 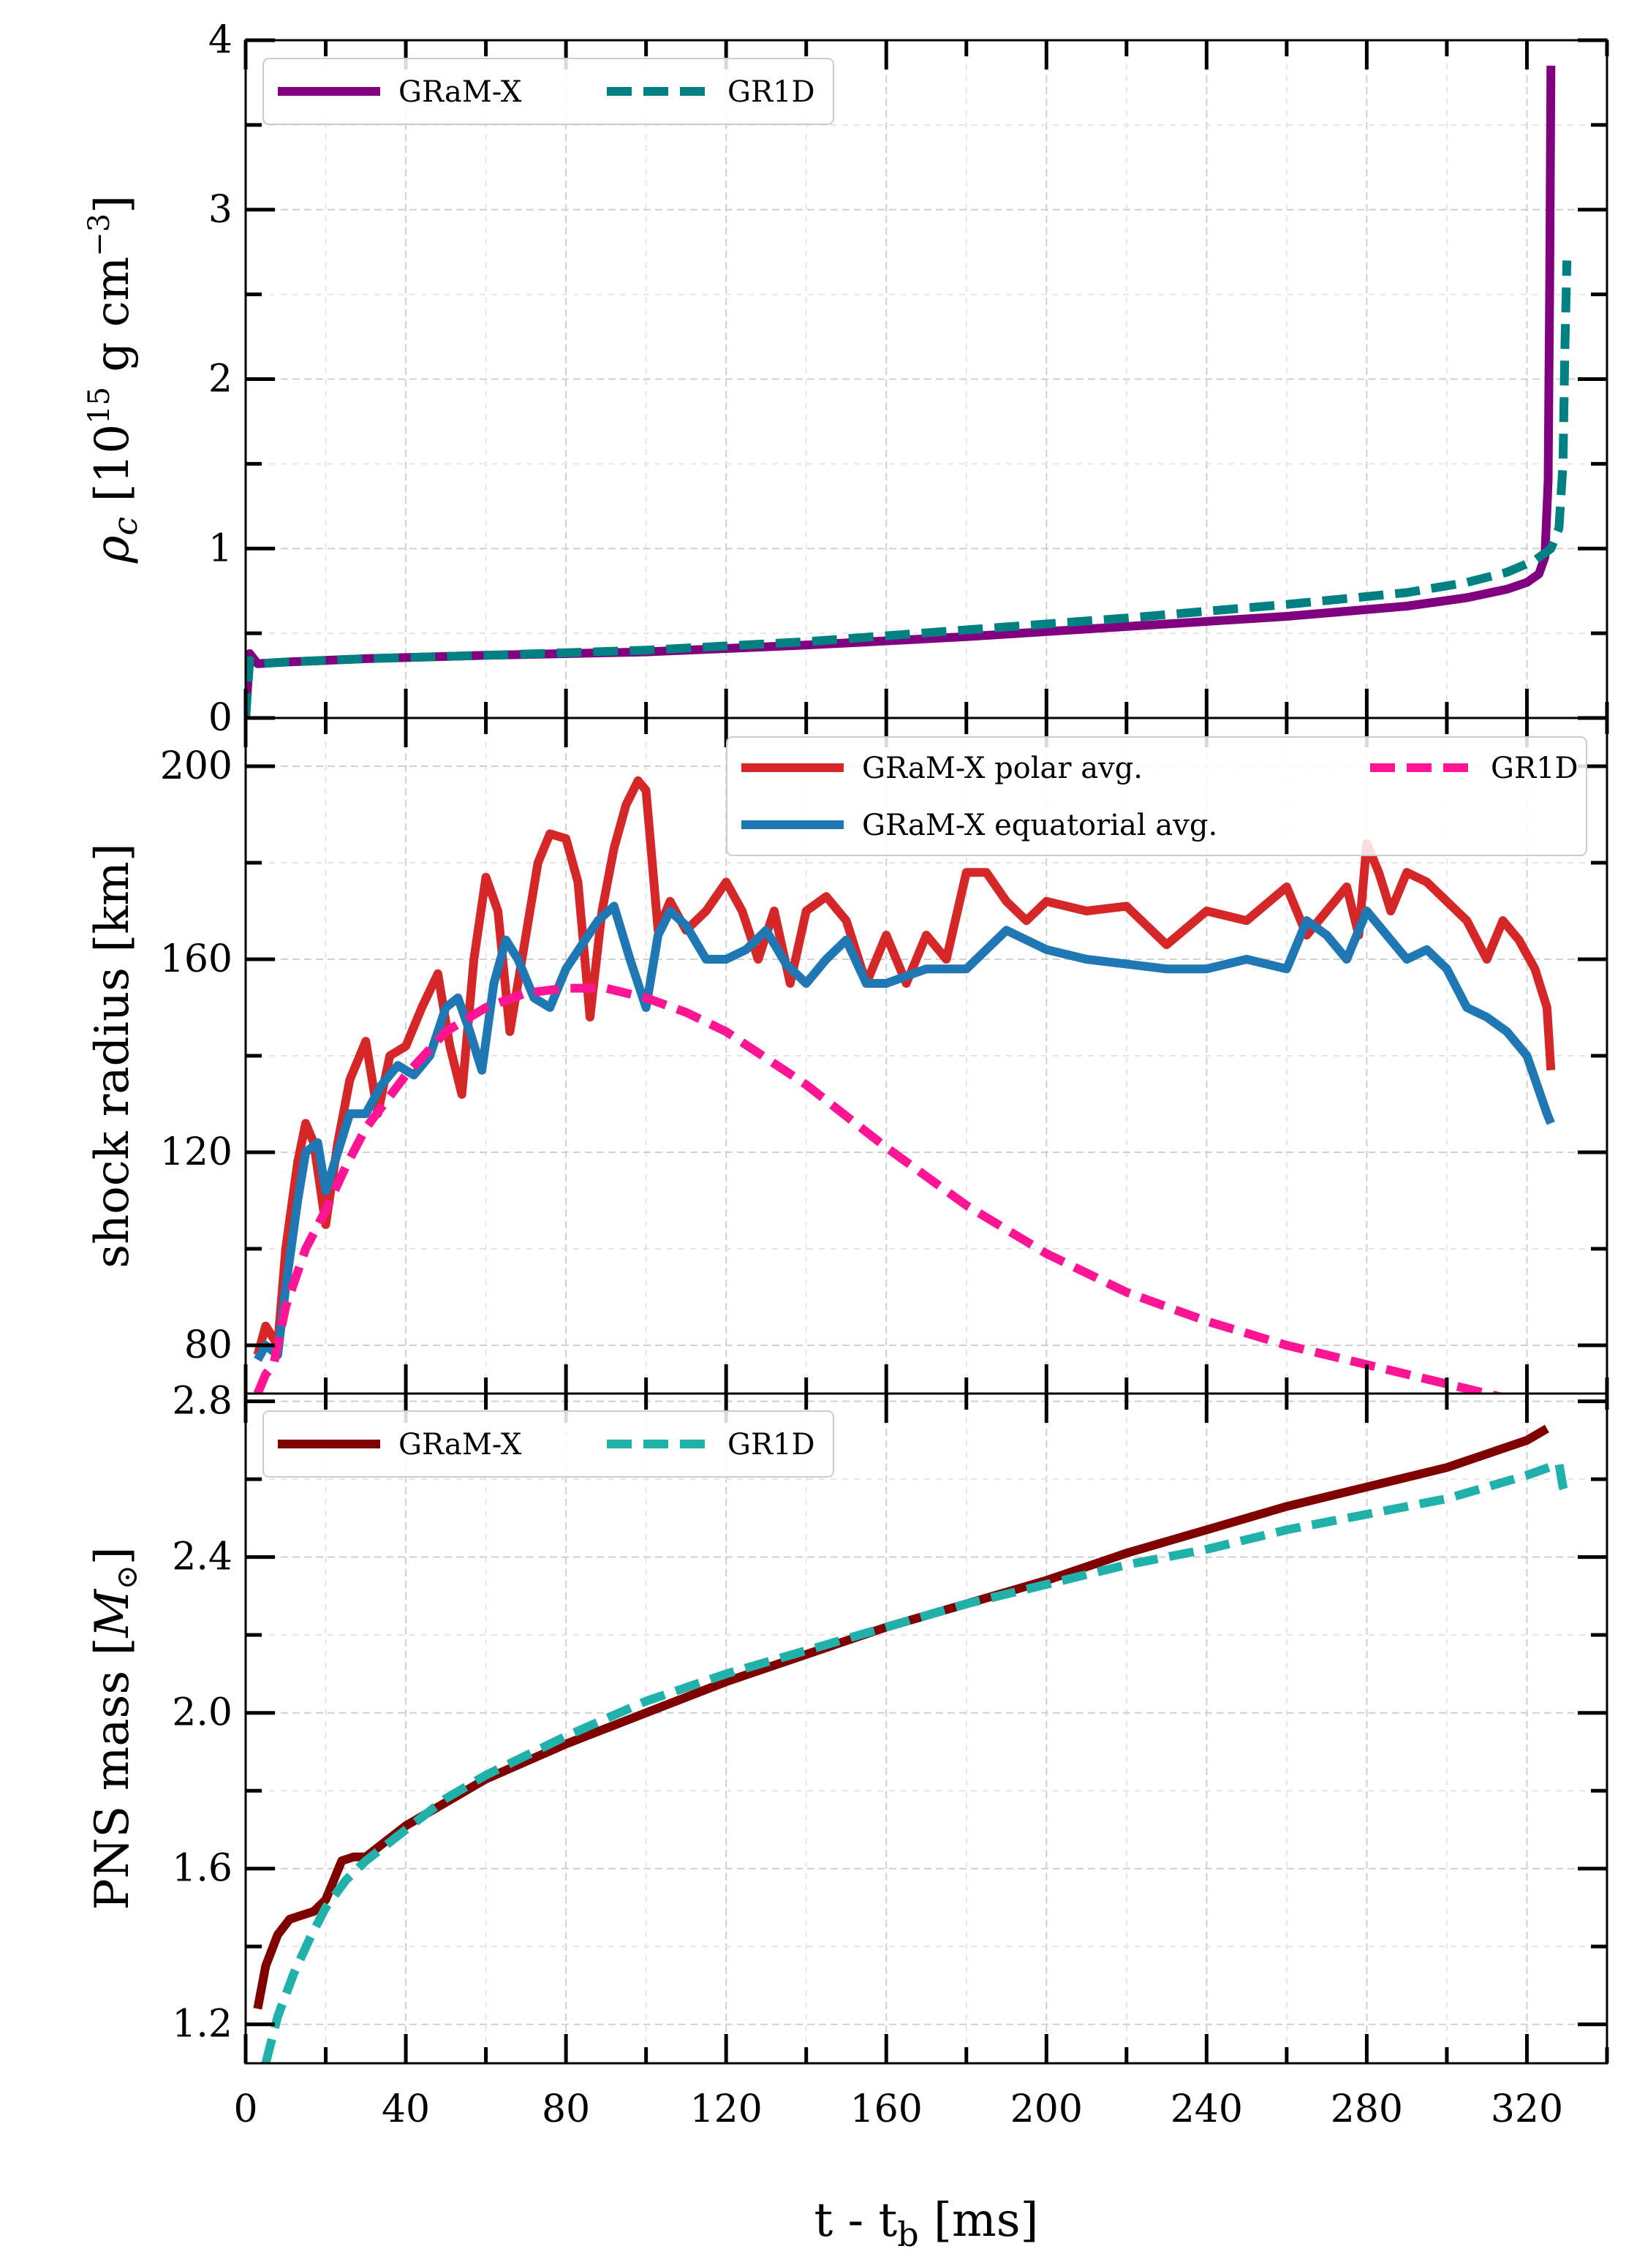 What do you see at coordinates (115, 1728) in the screenshot?
I see `y-axis-title: PNS mass [M⊙]` at bounding box center [115, 1728].